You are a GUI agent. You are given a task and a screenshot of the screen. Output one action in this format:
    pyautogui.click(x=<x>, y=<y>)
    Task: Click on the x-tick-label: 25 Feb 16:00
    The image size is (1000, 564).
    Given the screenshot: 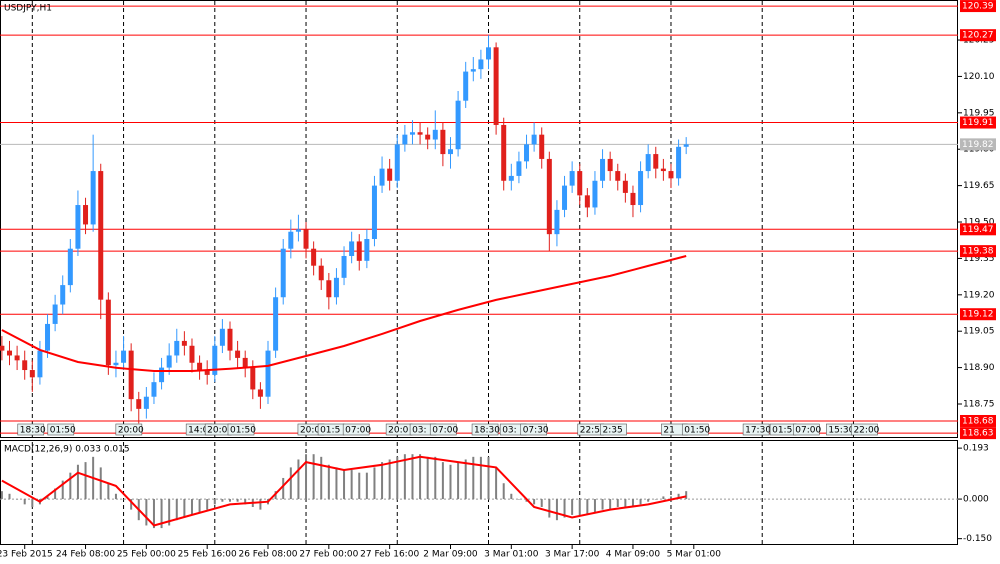 What is the action you would take?
    pyautogui.click(x=207, y=555)
    